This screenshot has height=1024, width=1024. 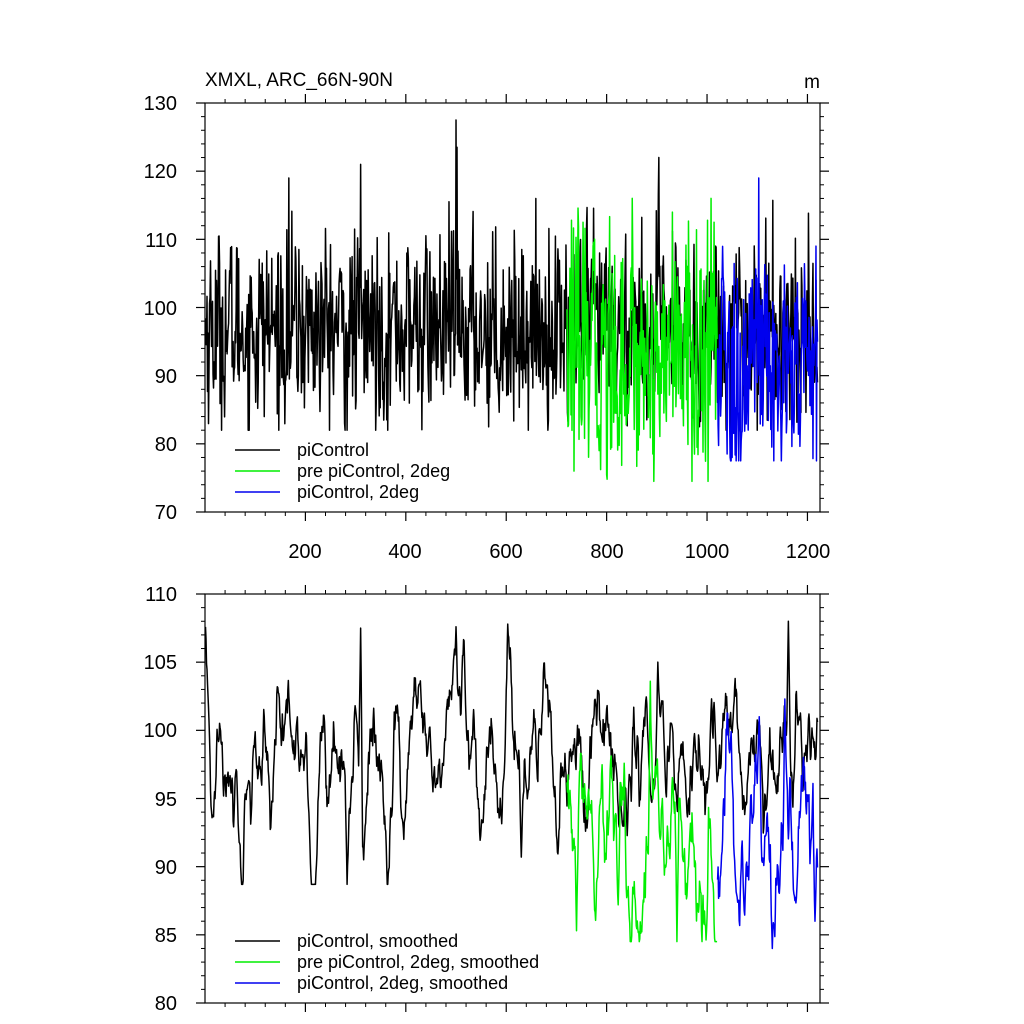 What do you see at coordinates (166, 445) in the screenshot?
I see `top-ytick-label: 80` at bounding box center [166, 445].